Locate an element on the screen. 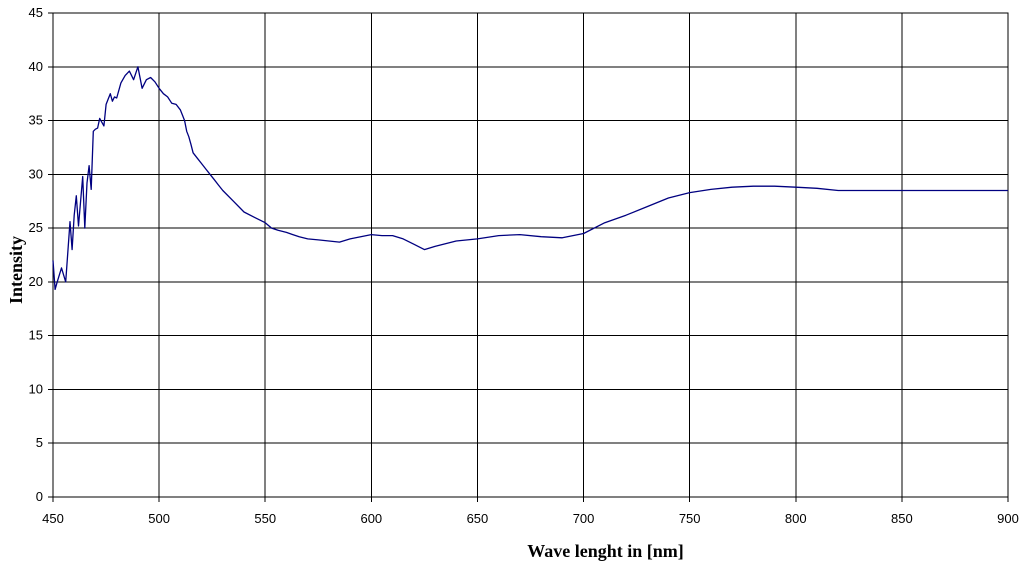  y-tick-label: 15 is located at coordinates (36, 335).